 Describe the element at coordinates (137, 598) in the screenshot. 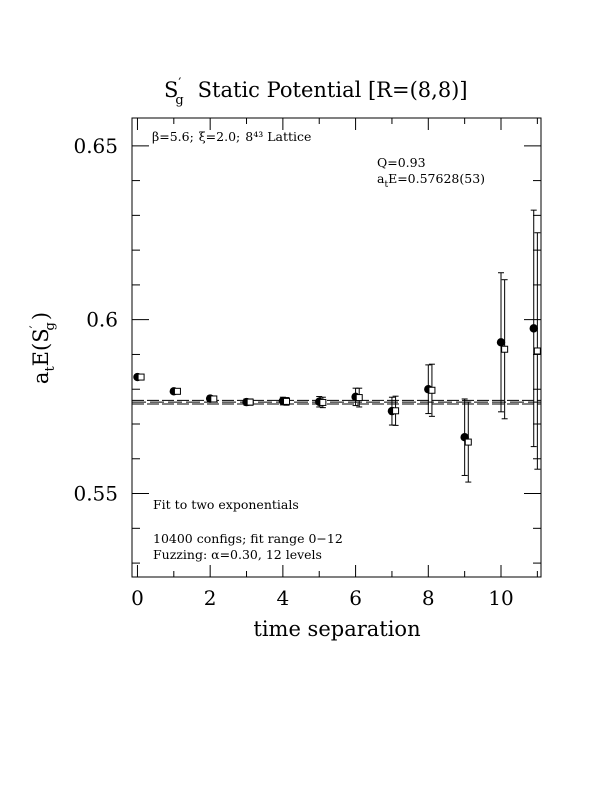

I see `x-tick-label: 0` at that location.